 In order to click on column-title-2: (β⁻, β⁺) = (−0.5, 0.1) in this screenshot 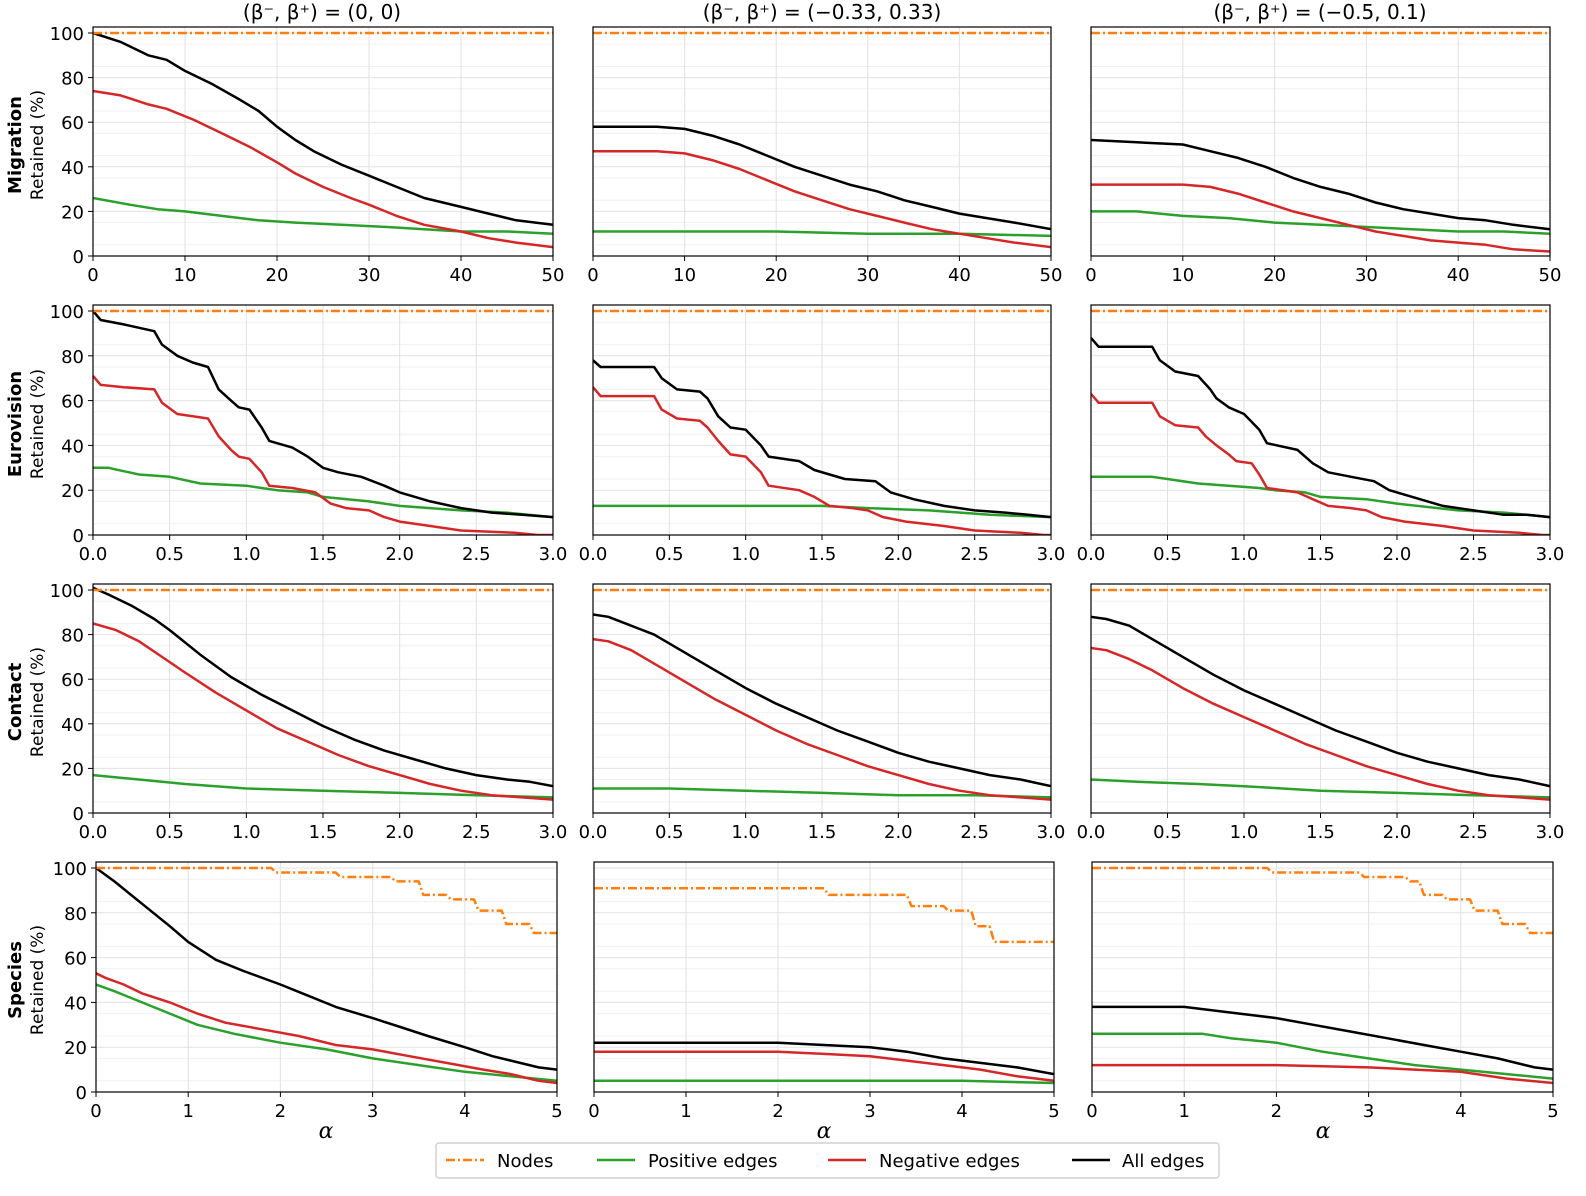, I will do `click(1319, 12)`.